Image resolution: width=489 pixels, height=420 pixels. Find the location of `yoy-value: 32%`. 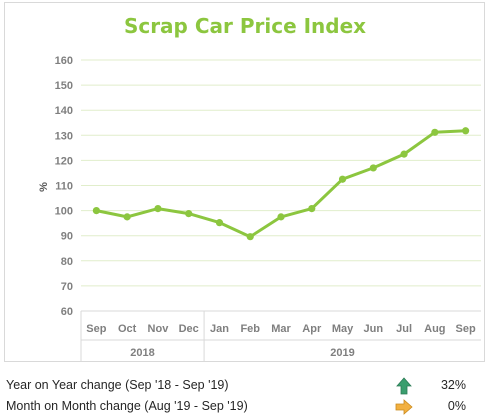

yoy-value: 32% is located at coordinates (453, 385).